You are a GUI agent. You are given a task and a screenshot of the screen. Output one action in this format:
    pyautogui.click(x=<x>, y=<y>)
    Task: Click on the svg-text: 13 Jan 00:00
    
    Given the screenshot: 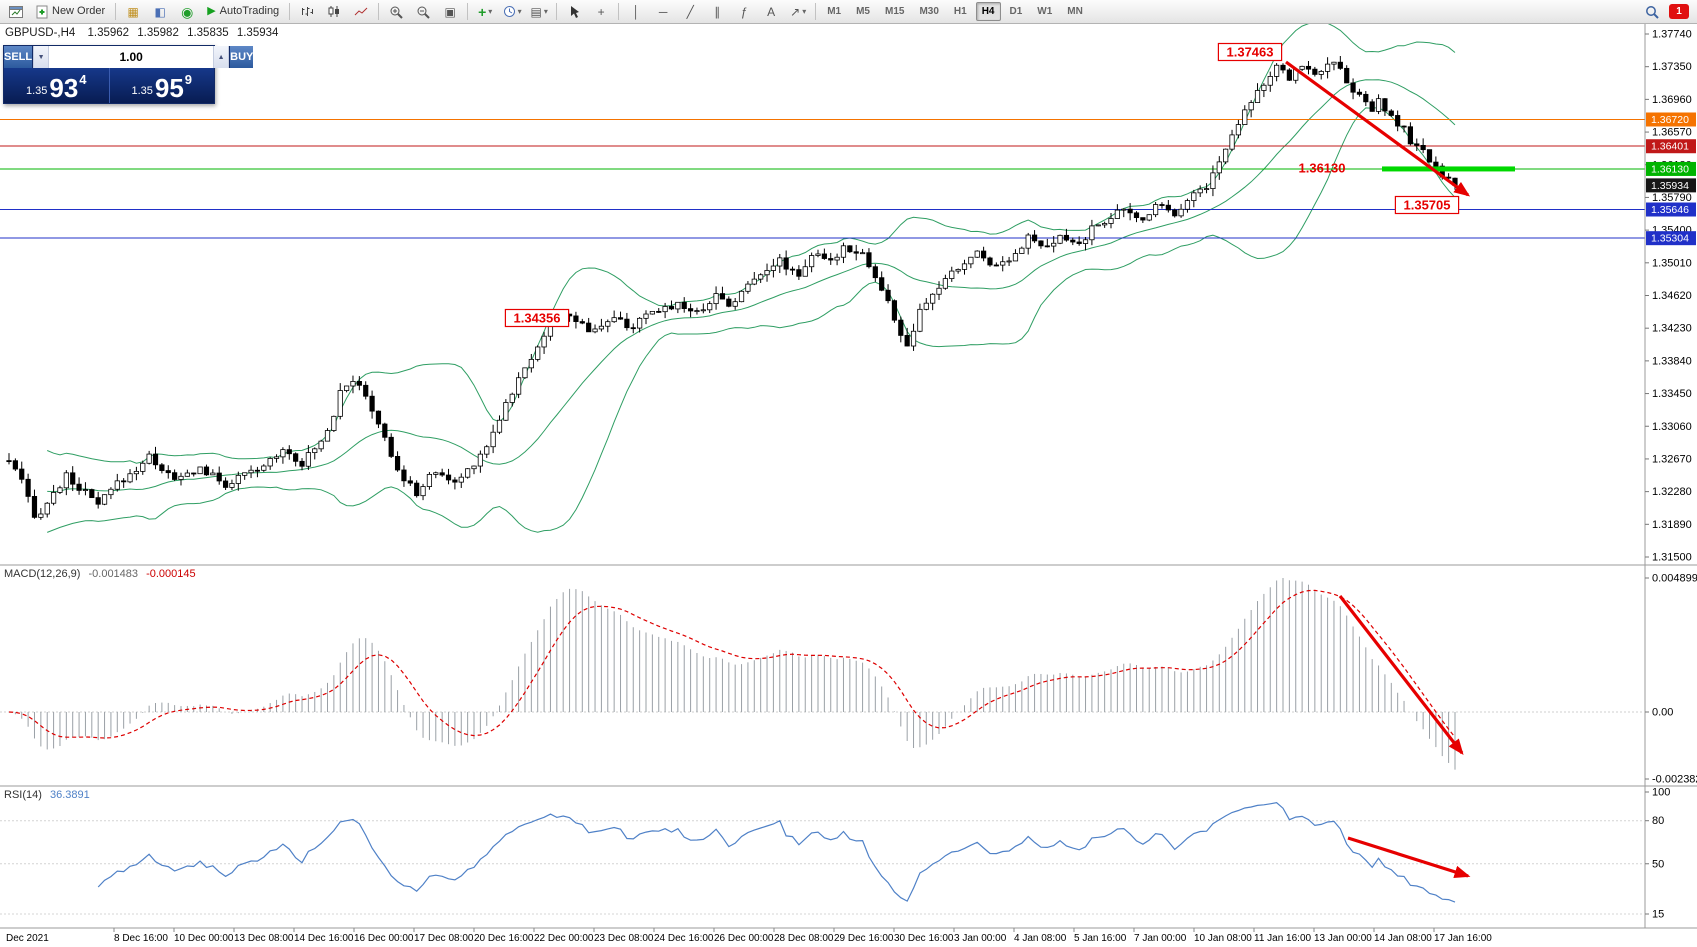 What is the action you would take?
    pyautogui.click(x=1343, y=938)
    